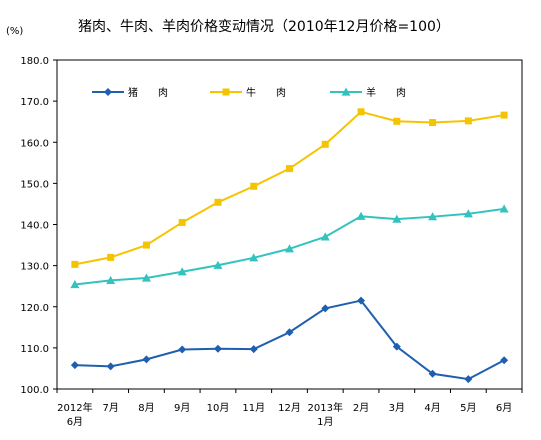 The width and height of the screenshot is (541, 440). What do you see at coordinates (34, 308) in the screenshot?
I see `y-tick-label: 120.0` at bounding box center [34, 308].